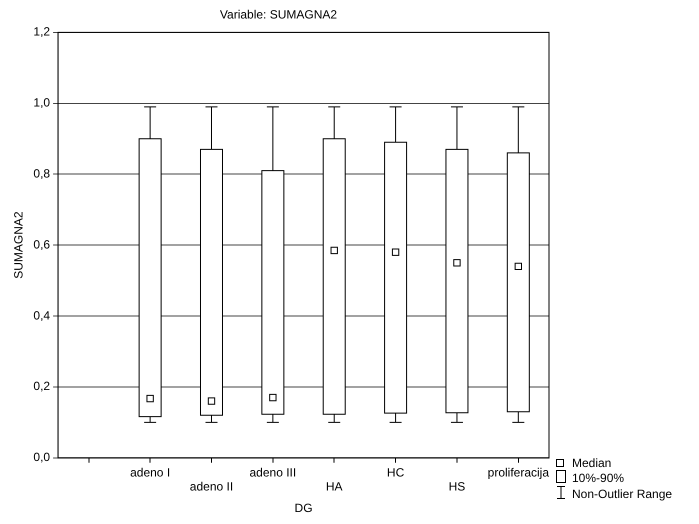 This screenshot has height=524, width=699. Describe the element at coordinates (457, 487) in the screenshot. I see `x-tick-label: HS` at that location.